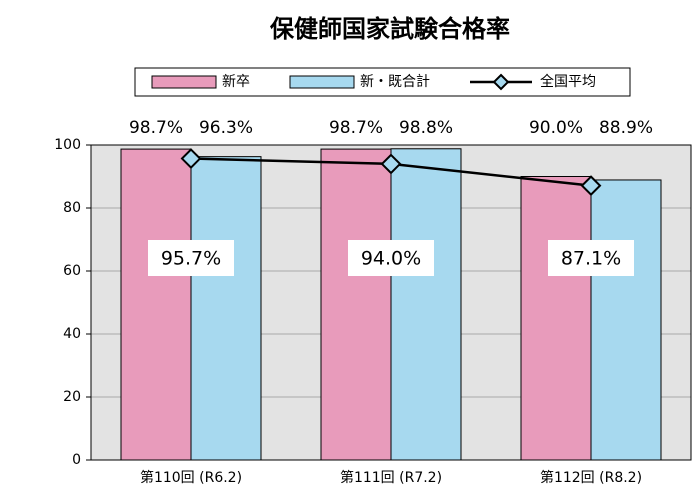 The height and width of the screenshot is (500, 700). I want to click on value-label: 95.7%, so click(191, 259).